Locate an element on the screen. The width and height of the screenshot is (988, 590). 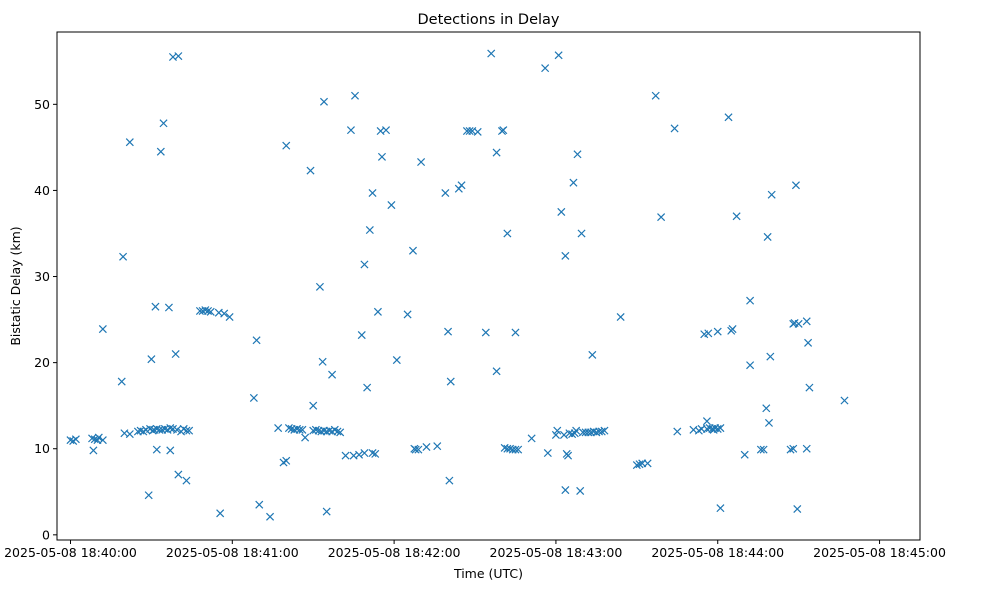
chart-title: Detections in Delay is located at coordinates (488, 20).